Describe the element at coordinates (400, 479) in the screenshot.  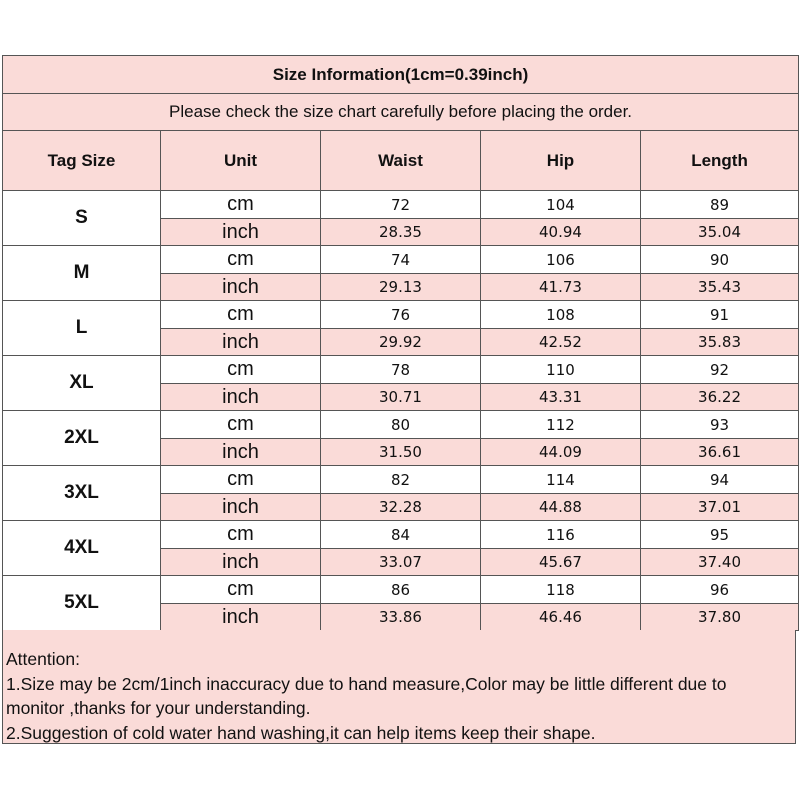
I see `waist-cell: 82` at that location.